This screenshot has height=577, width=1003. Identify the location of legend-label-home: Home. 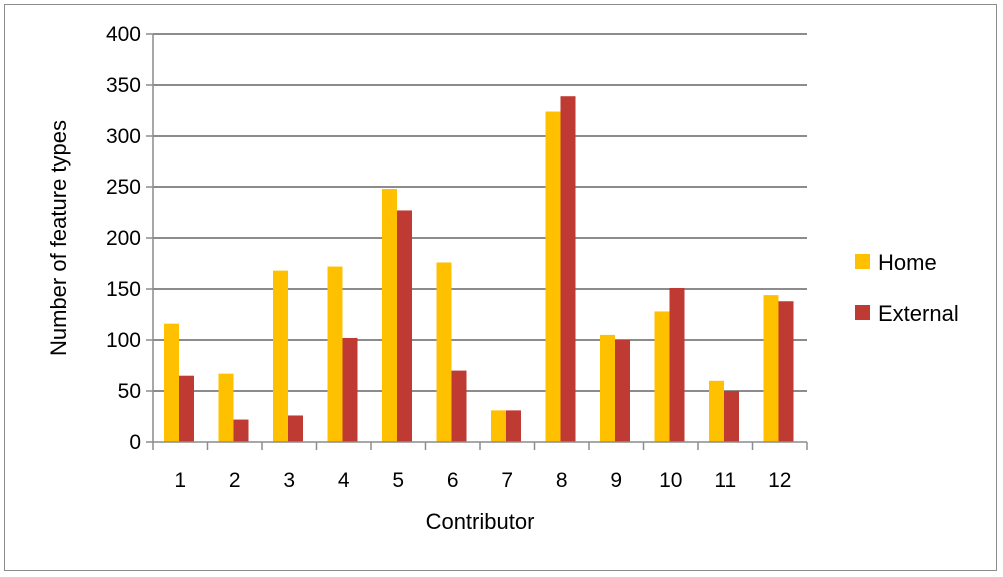
(907, 262).